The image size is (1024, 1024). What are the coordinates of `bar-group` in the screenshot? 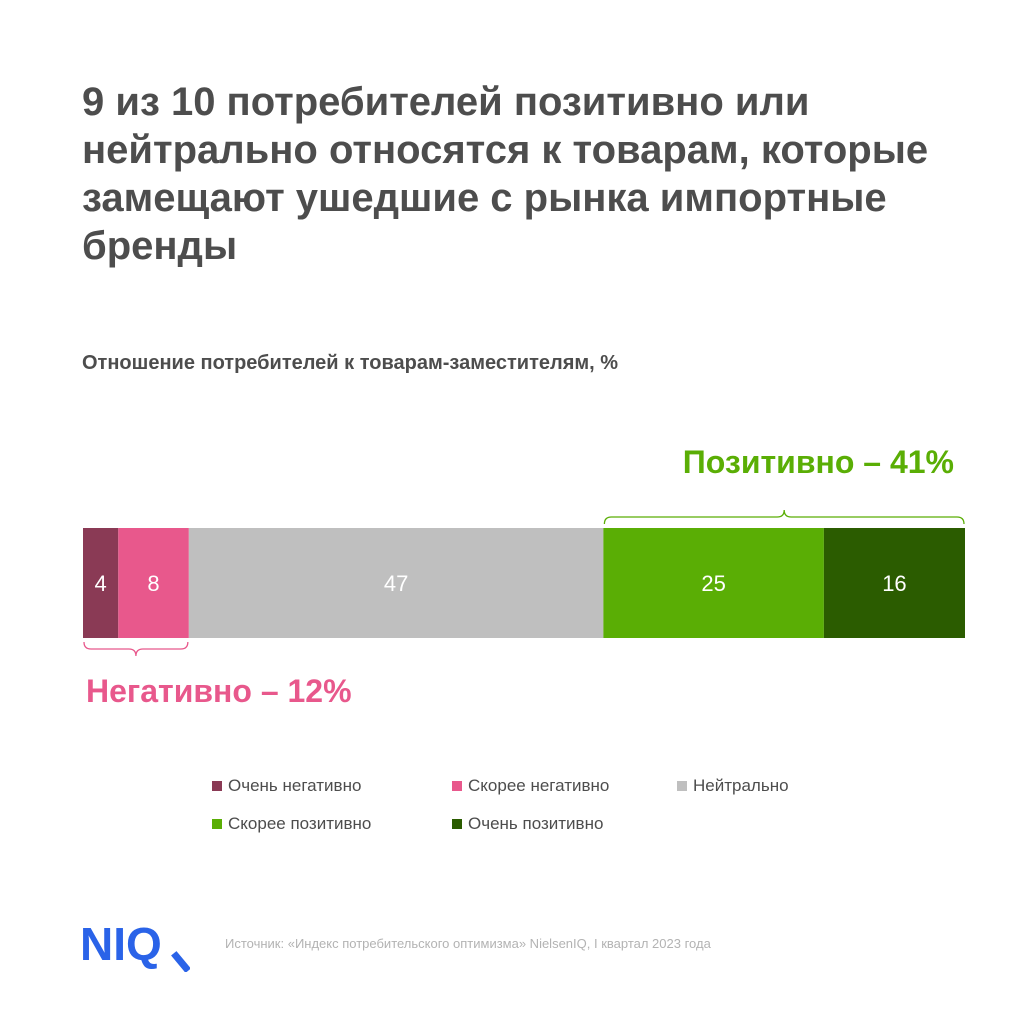 It's located at (524, 583).